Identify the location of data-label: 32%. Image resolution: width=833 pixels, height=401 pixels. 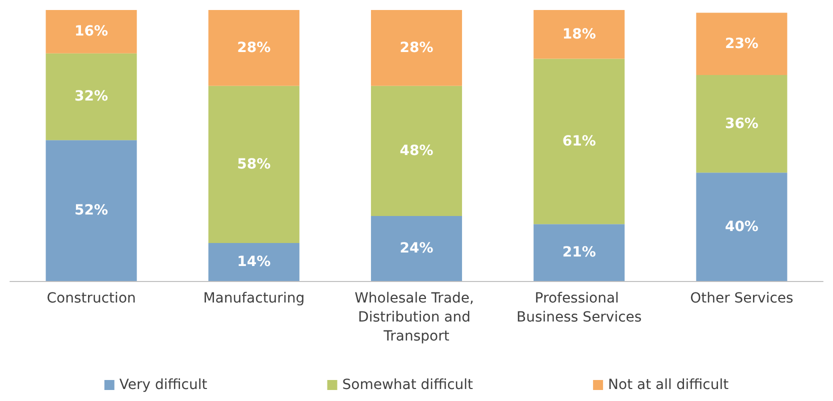
(91, 96).